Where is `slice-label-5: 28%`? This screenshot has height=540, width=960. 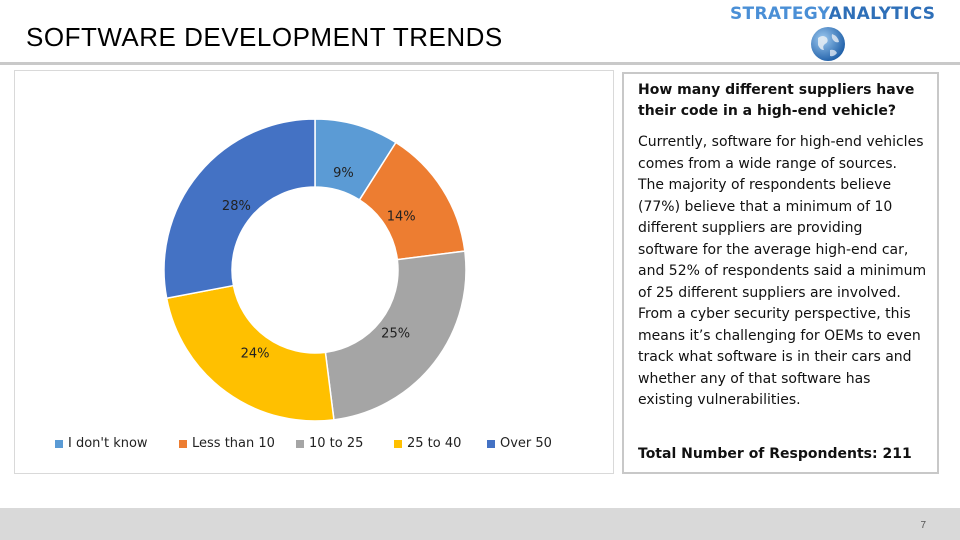 slice-label-5: 28% is located at coordinates (236, 206).